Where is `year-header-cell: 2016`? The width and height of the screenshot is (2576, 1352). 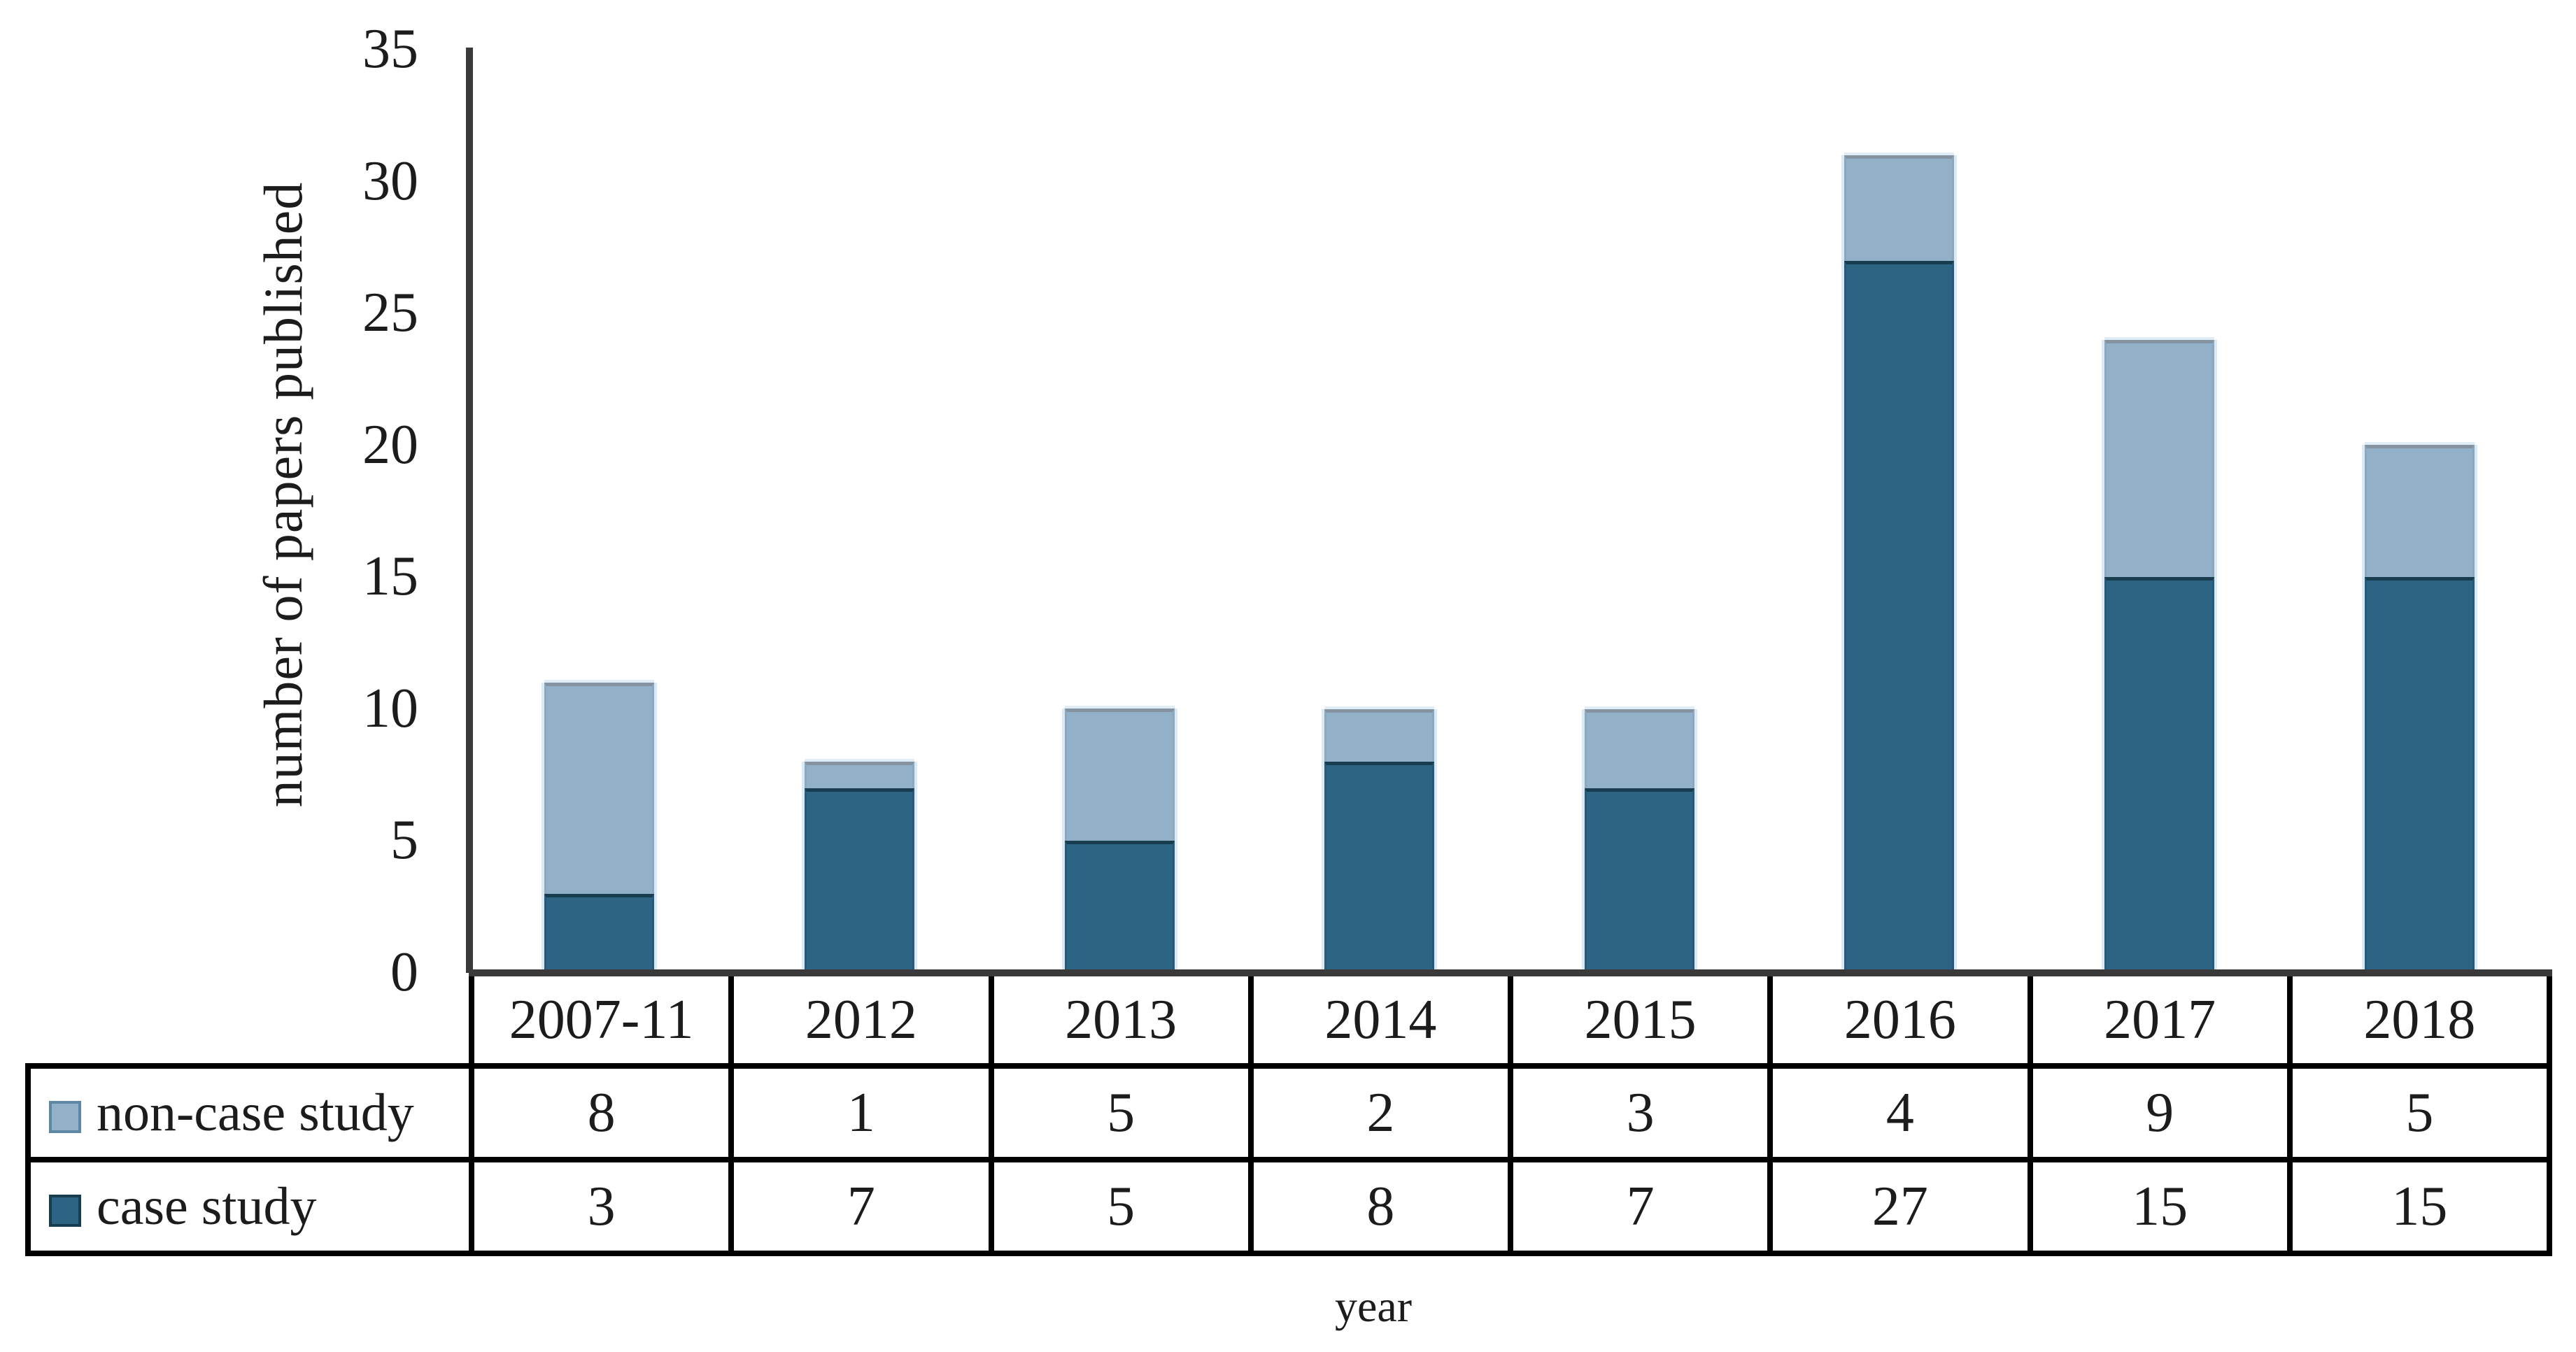
year-header-cell: 2016 is located at coordinates (1900, 1019).